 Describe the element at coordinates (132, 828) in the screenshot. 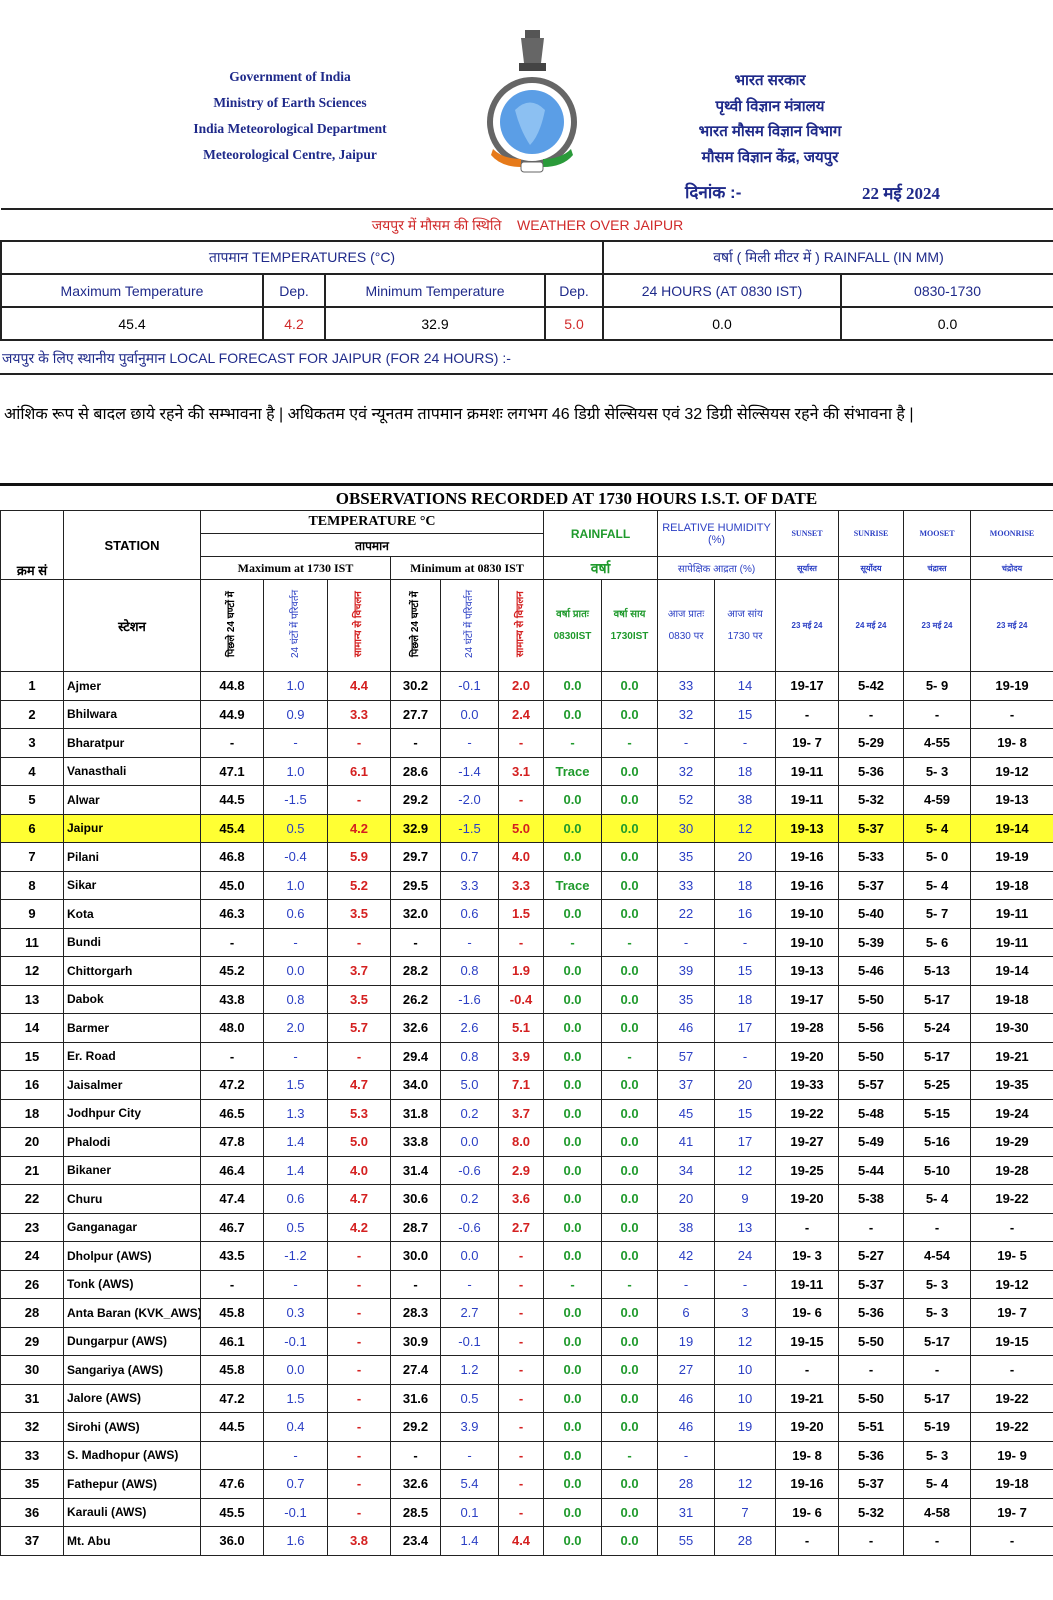

I see `station-cell: Jaipur` at that location.